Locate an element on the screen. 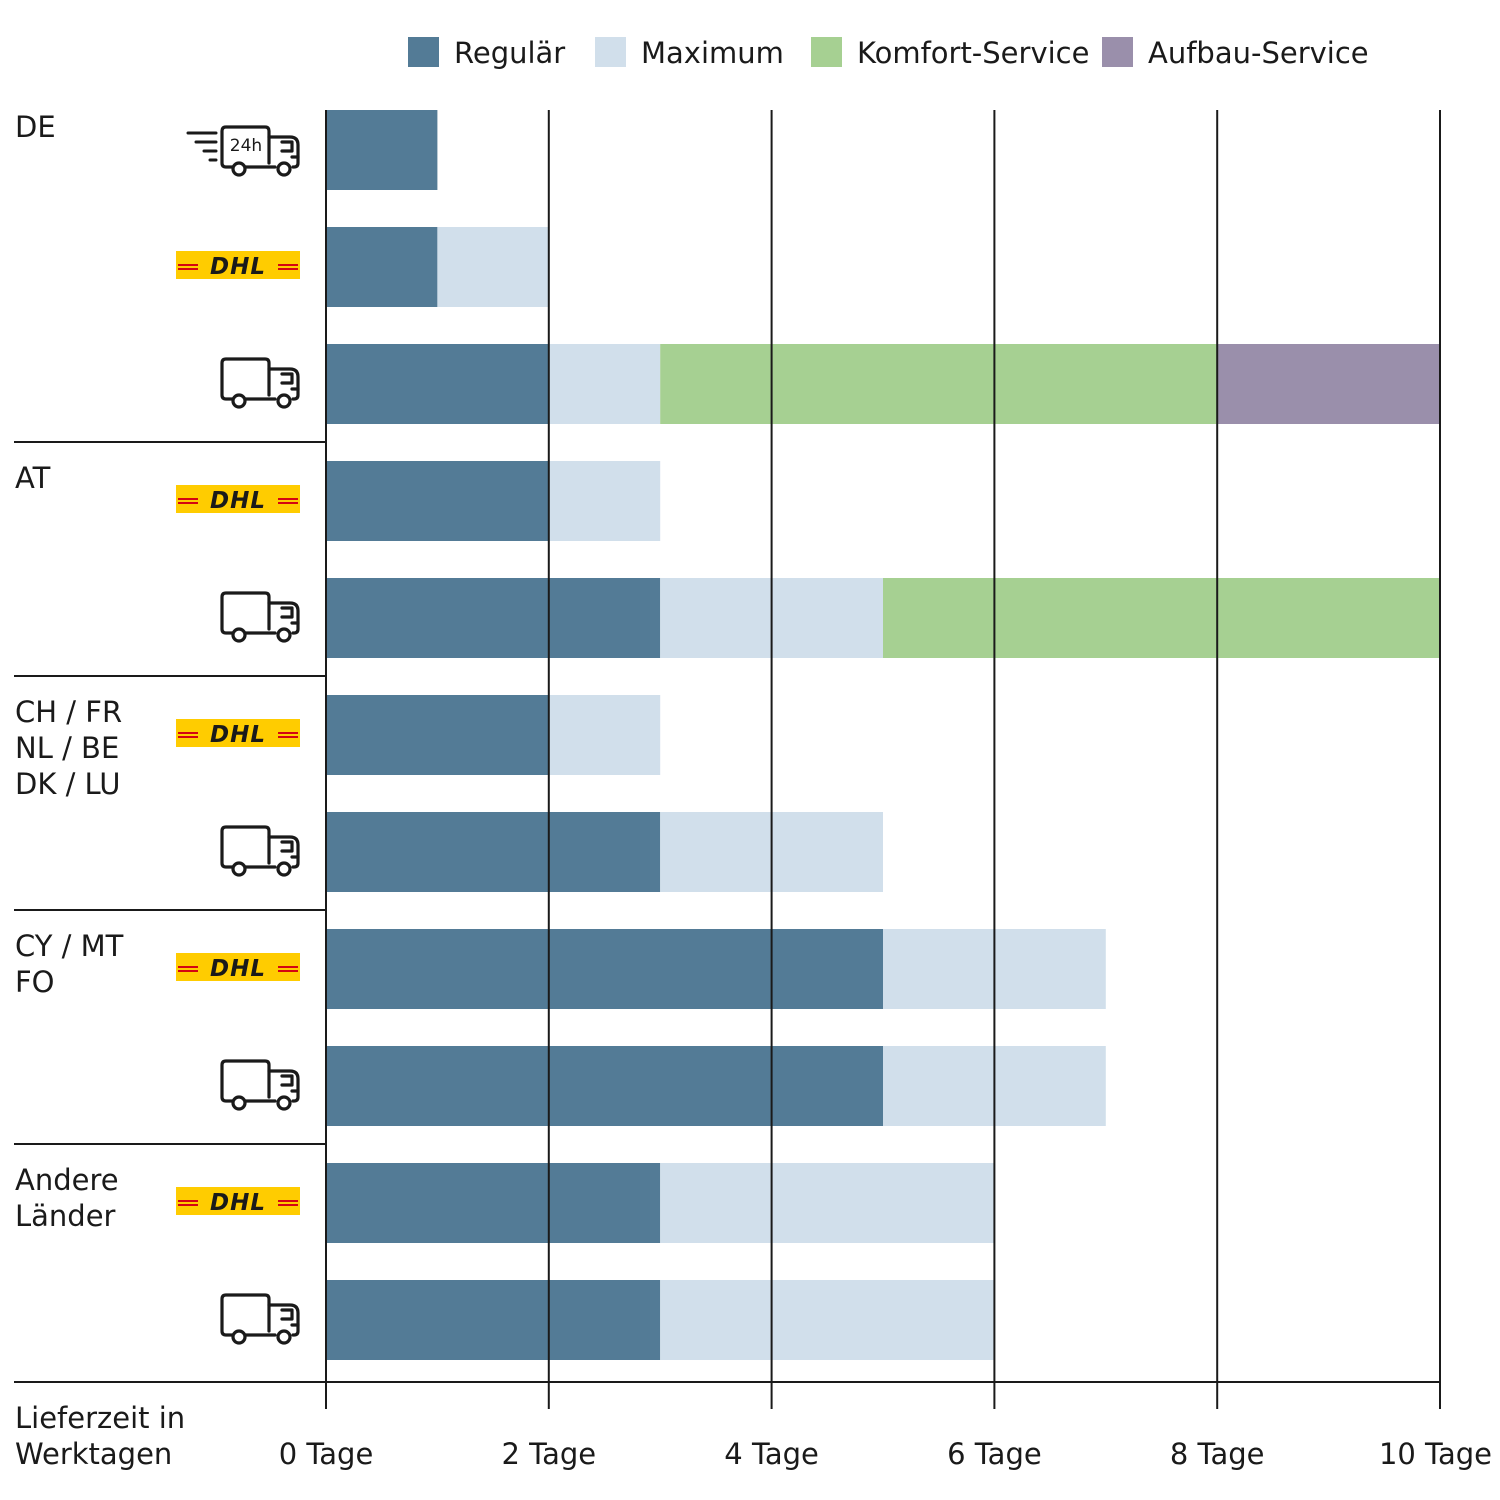 The image size is (1500, 1500). group-label: Andere is located at coordinates (67, 1180).